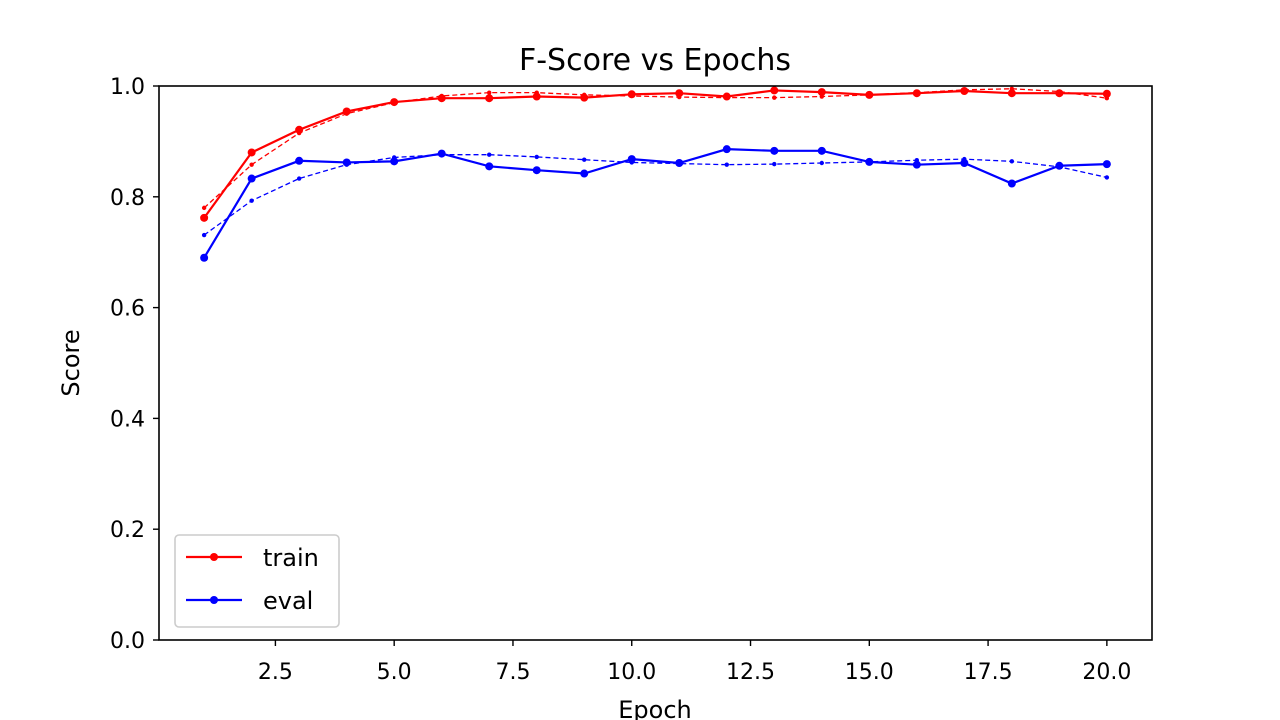 The height and width of the screenshot is (720, 1280). I want to click on x-tick-label: 2.5, so click(275, 672).